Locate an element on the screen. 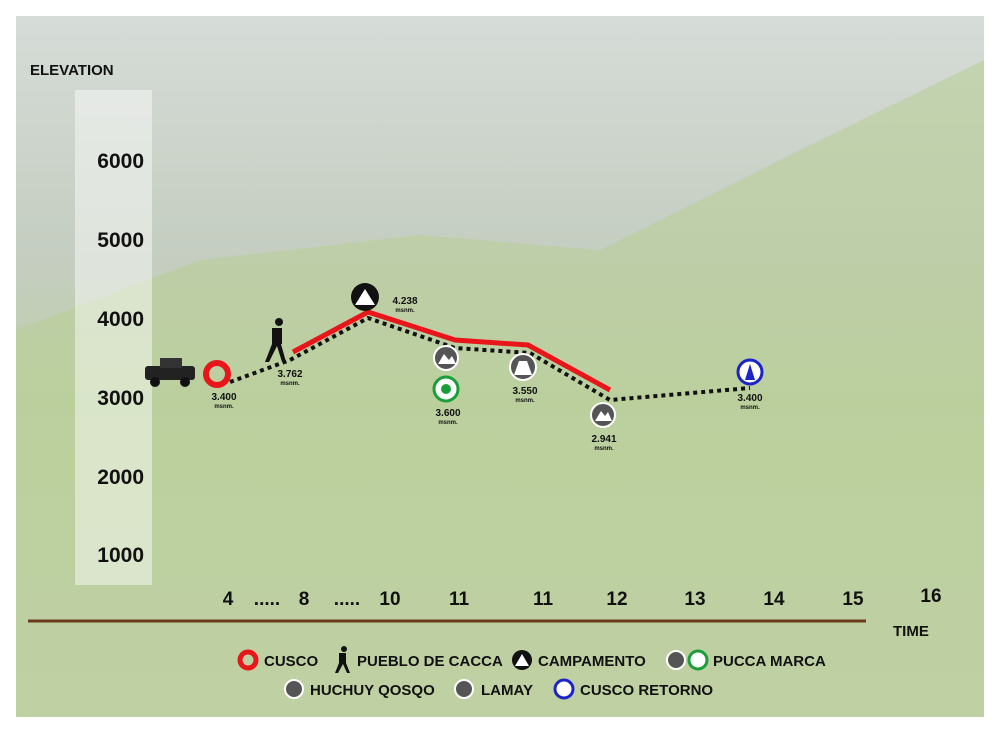 Image resolution: width=1000 pixels, height=738 pixels. legend-label: CUSCO is located at coordinates (291, 661).